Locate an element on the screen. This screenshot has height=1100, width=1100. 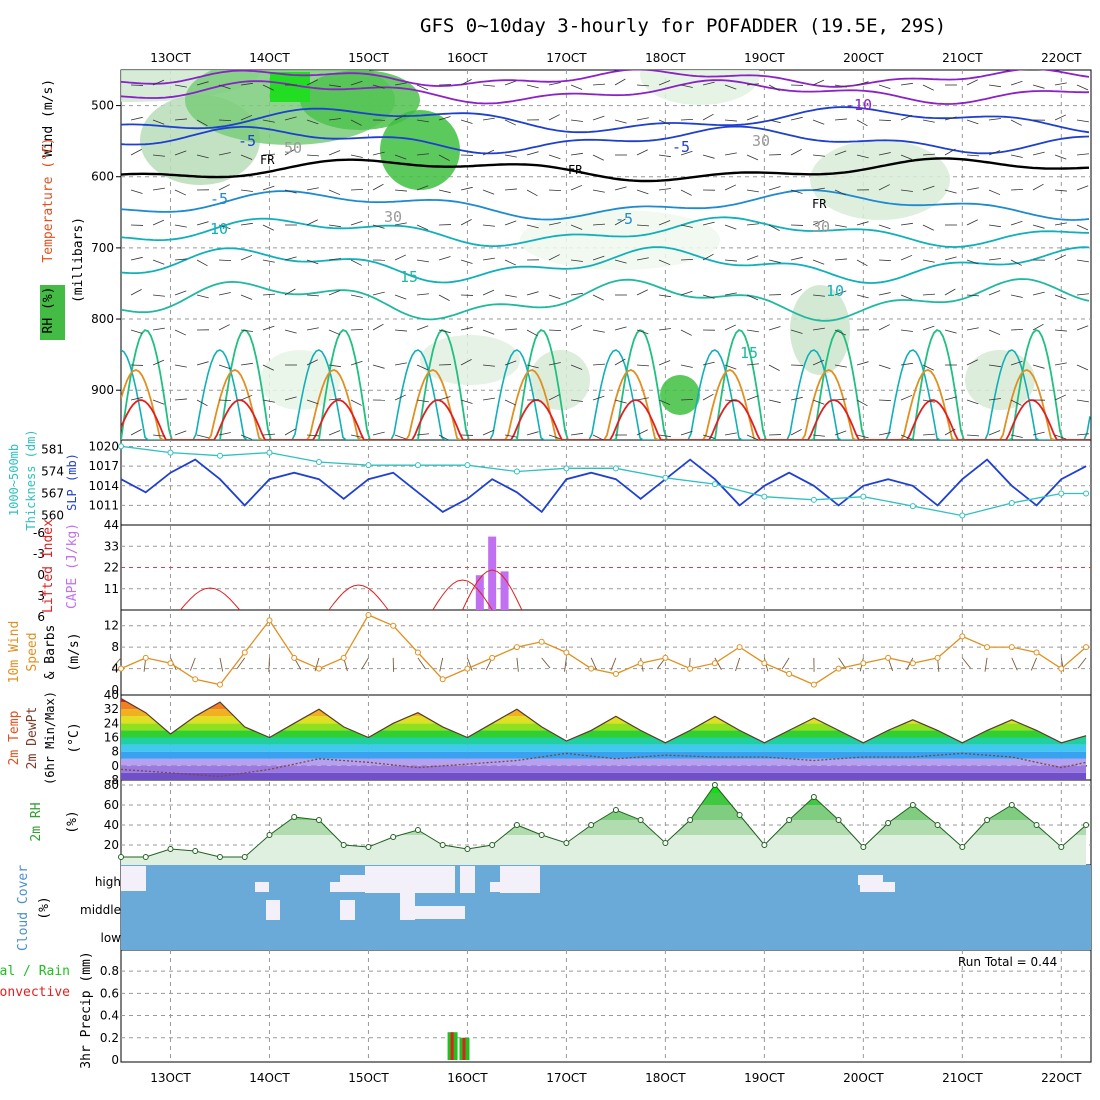
rh-tick: 20 is located at coordinates (111, 845).